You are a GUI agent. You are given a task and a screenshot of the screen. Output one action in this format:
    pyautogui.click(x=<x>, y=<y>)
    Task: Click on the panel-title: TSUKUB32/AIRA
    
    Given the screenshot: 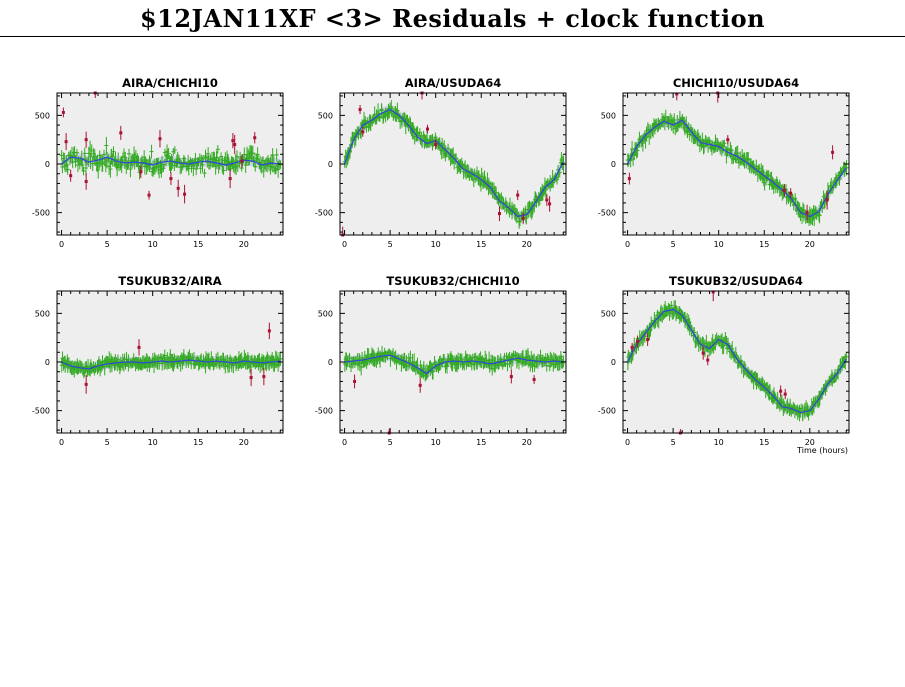 What is the action you would take?
    pyautogui.click(x=170, y=281)
    